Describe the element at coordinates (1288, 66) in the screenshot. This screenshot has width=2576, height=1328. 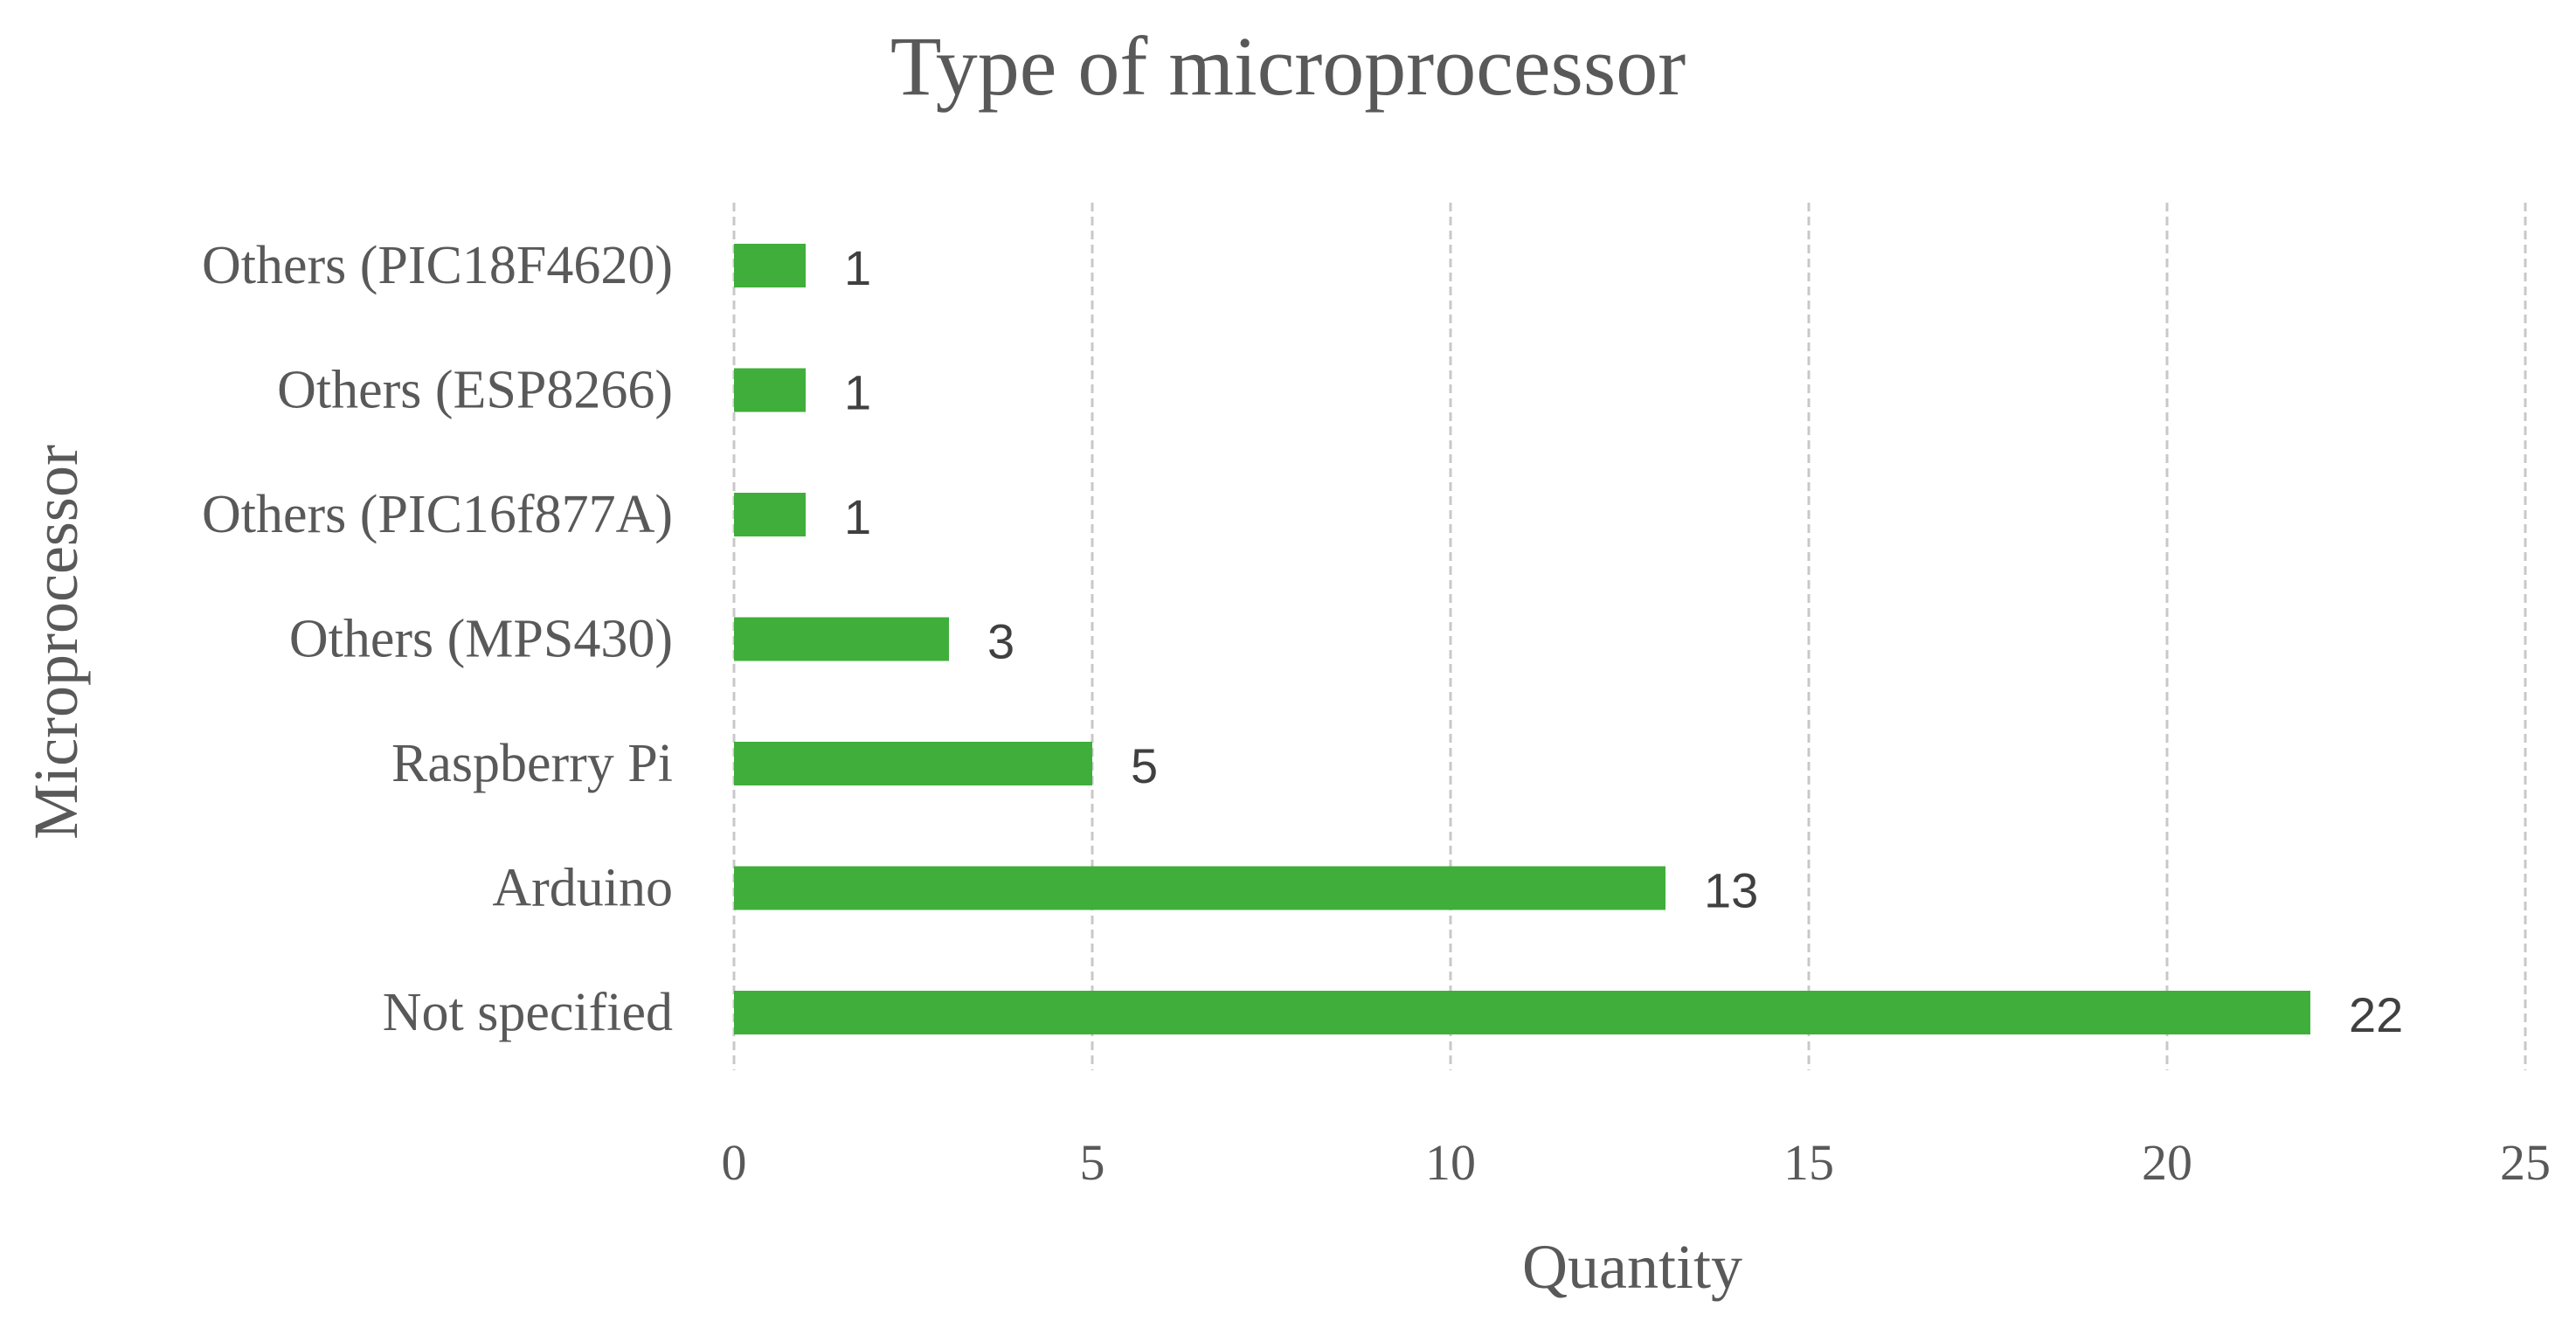
I see `chart-title: Type of microprocessor` at that location.